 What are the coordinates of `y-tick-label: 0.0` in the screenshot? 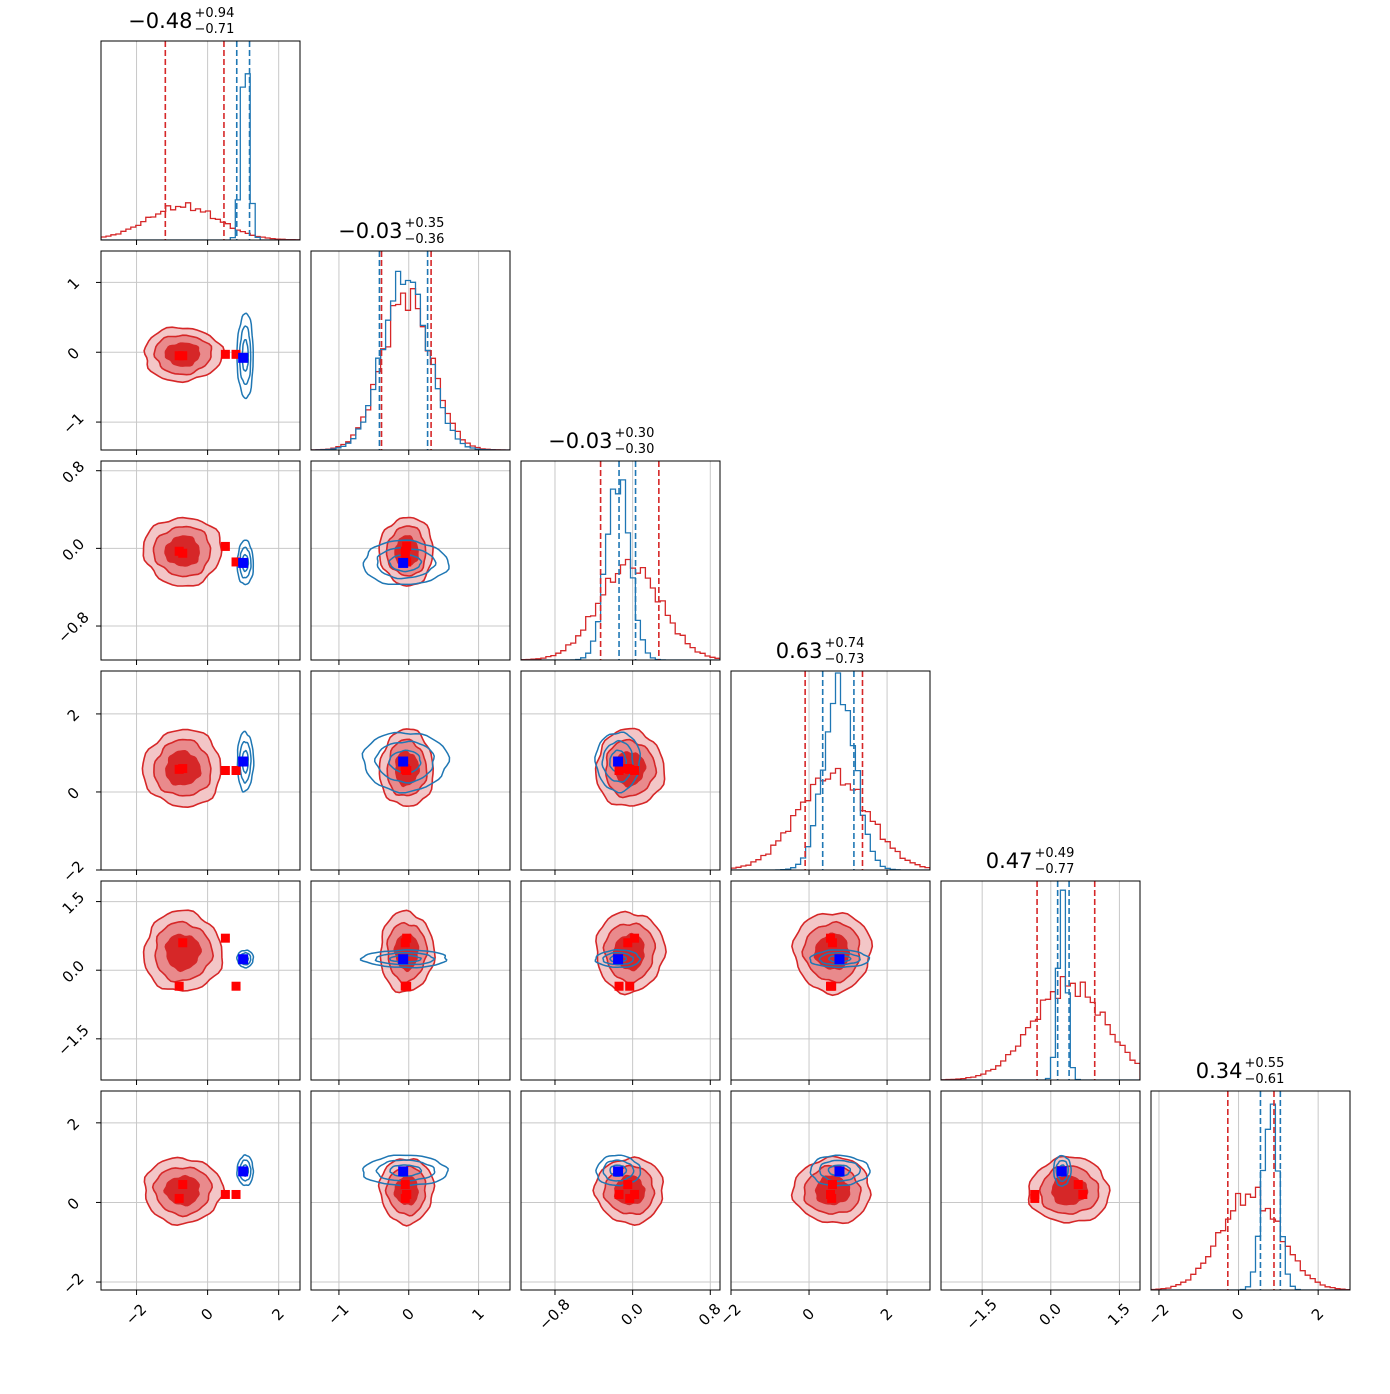 It's located at (74, 972).